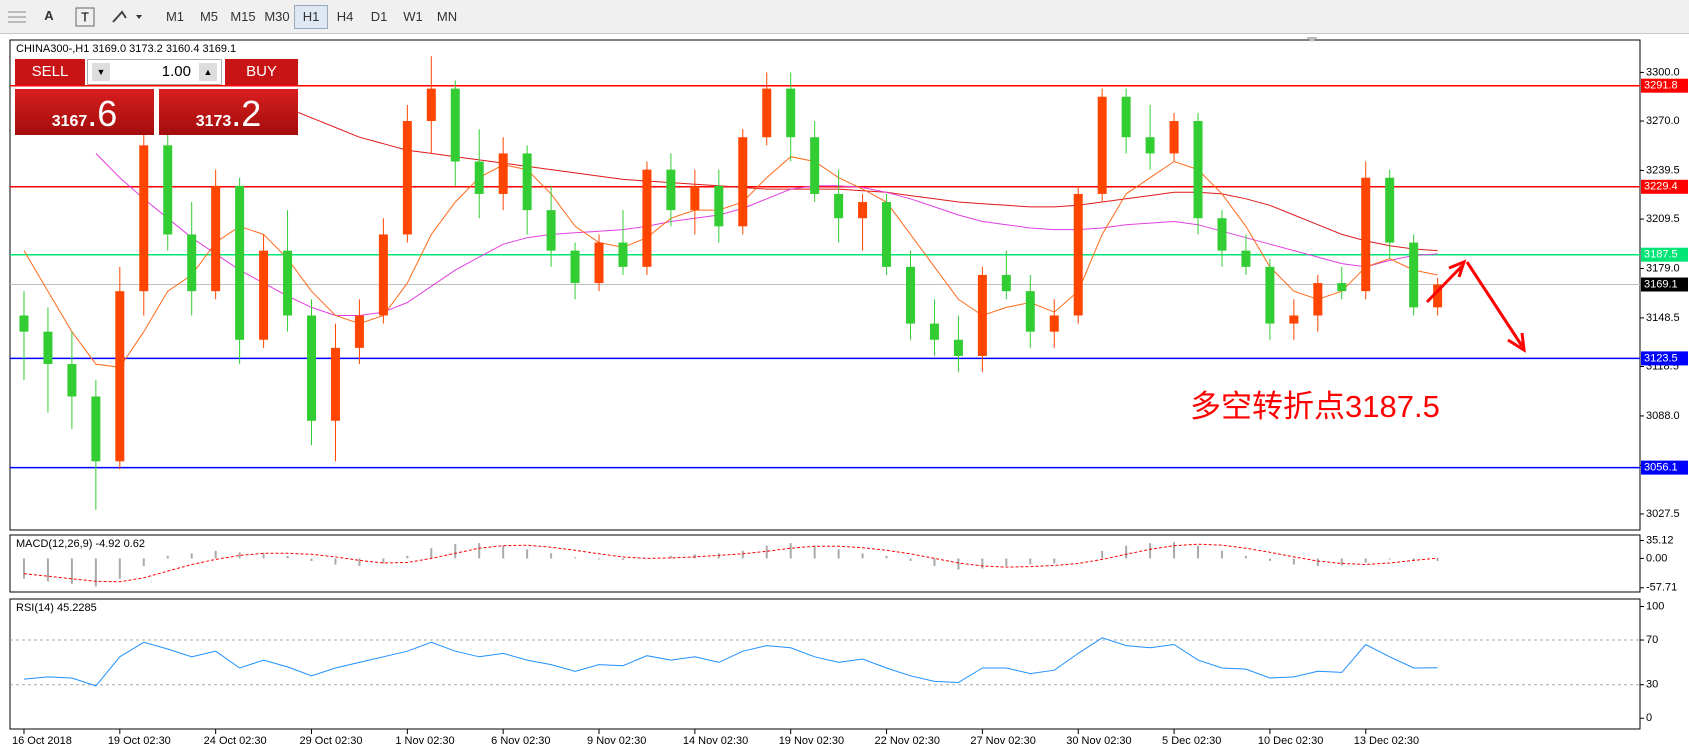  I want to click on x-tick-label: 9 Nov 02:30, so click(616, 741).